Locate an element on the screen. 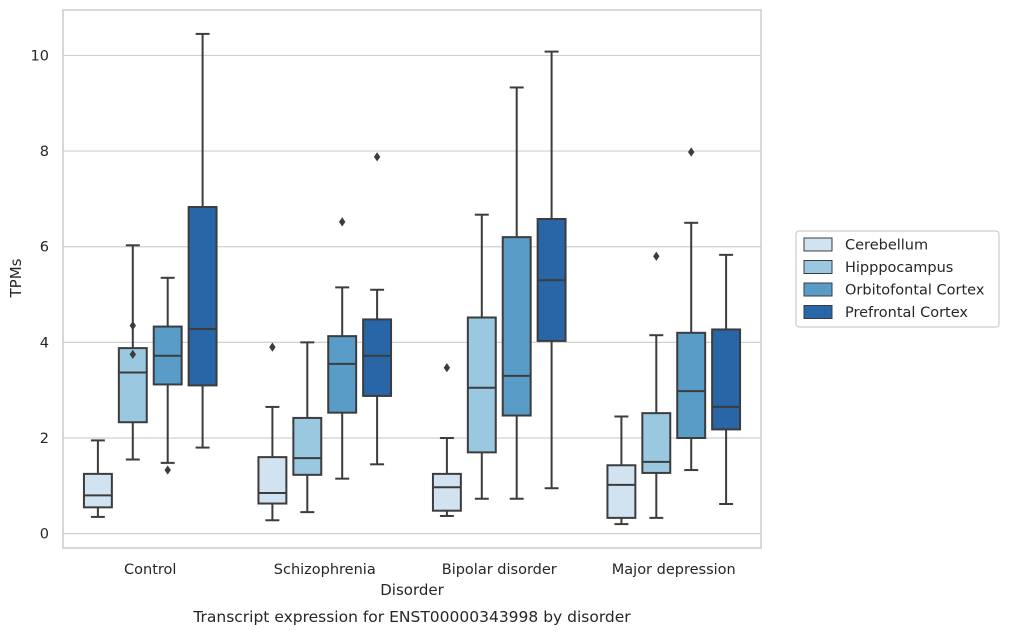  y-tick-label: 4 is located at coordinates (44, 343).